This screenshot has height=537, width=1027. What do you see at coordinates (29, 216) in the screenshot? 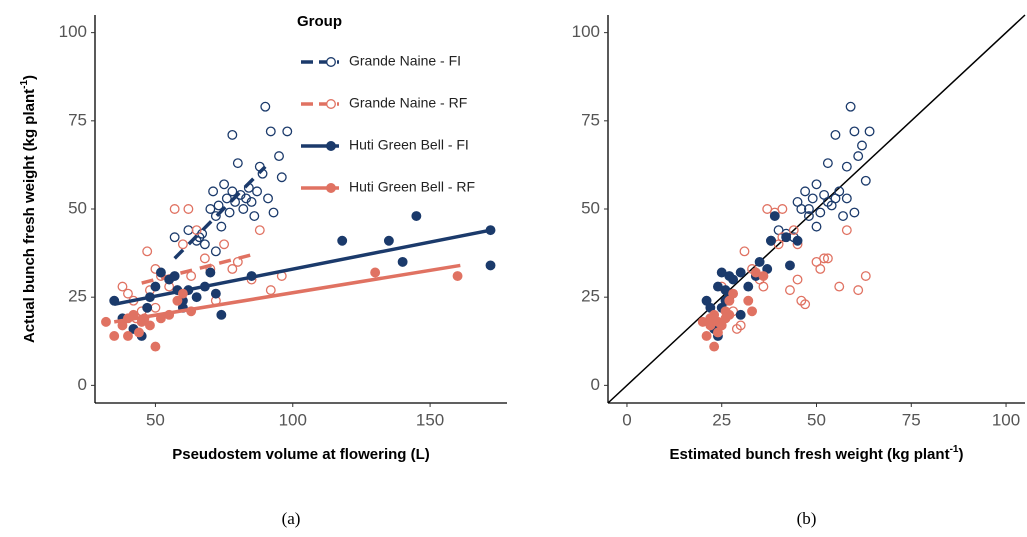
I see `label-text: Actual bunch fresh weight (kg plant` at bounding box center [29, 216].